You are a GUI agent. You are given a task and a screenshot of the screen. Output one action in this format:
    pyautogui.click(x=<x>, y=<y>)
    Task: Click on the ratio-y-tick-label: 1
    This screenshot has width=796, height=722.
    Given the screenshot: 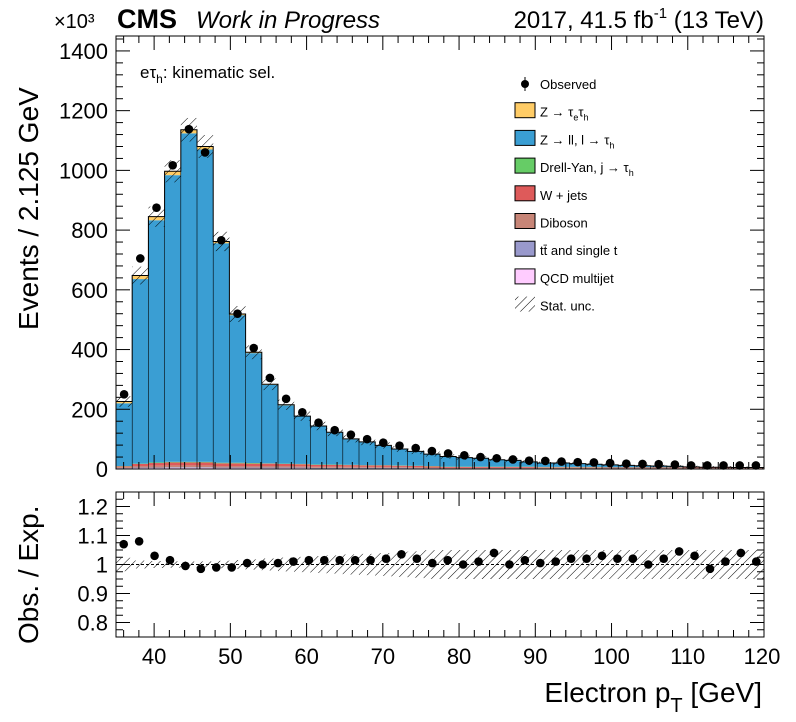 What is the action you would take?
    pyautogui.click(x=102, y=565)
    